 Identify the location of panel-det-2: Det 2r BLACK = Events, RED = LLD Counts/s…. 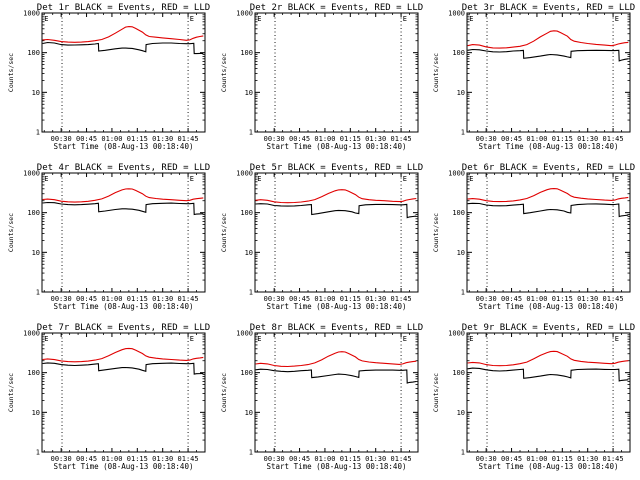
(321, 77).